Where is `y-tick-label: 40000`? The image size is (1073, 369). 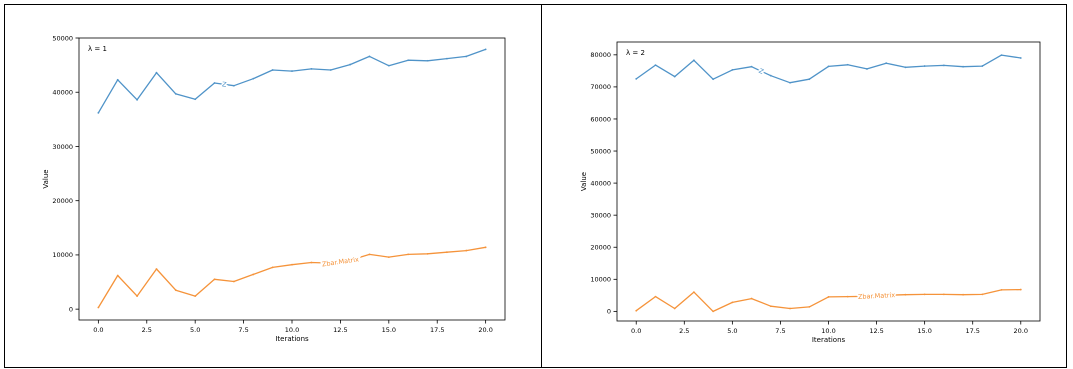 y-tick-label: 40000 is located at coordinates (62, 93).